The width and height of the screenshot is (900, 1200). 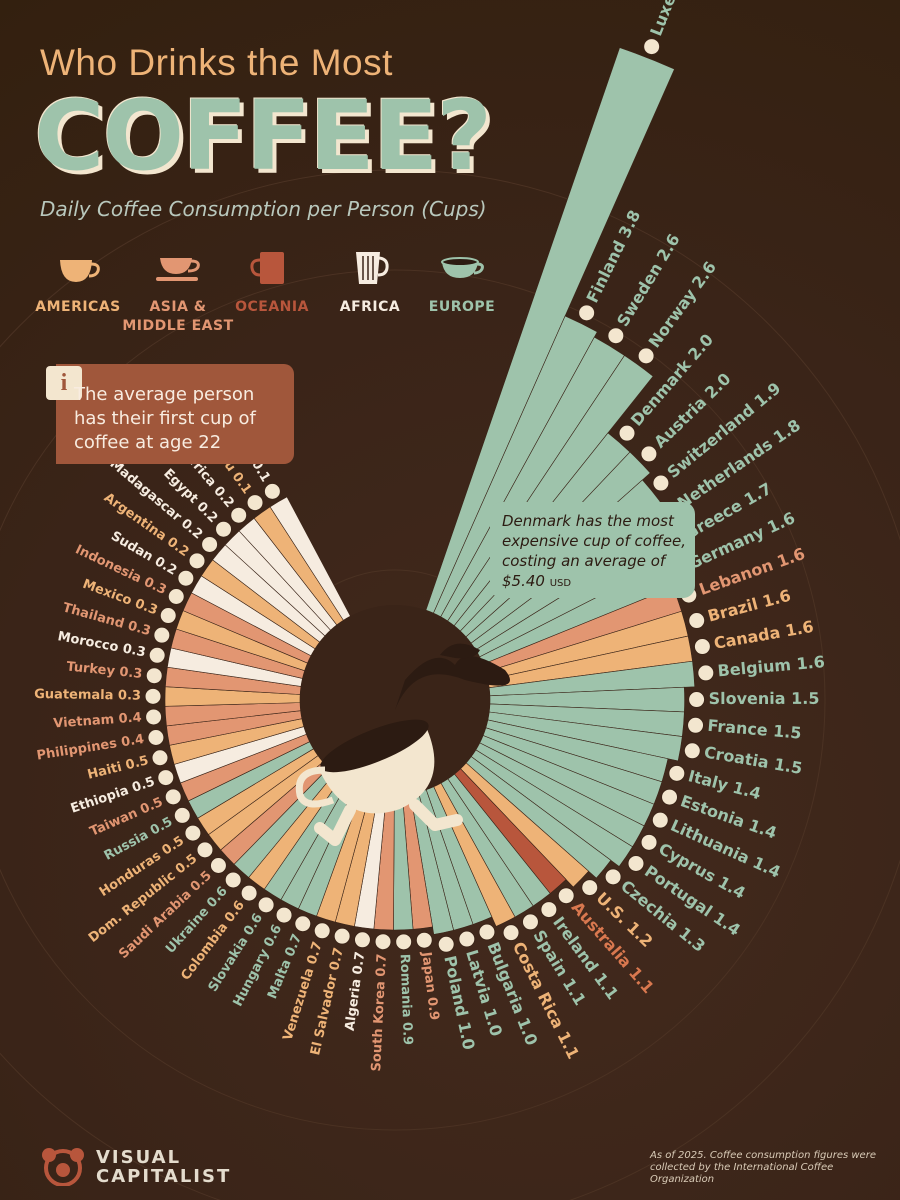 I want to click on bar-label: South Korea 0.7, so click(x=379, y=1012).